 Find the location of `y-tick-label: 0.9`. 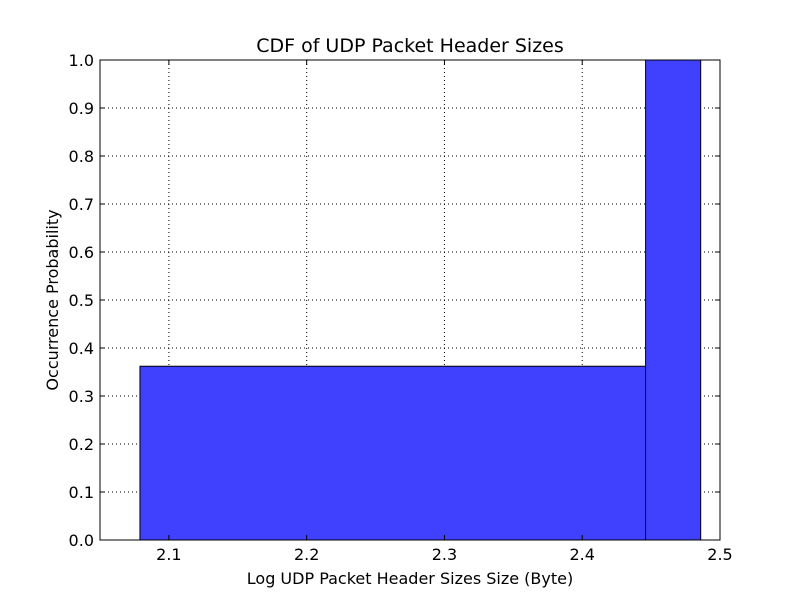

y-tick-label: 0.9 is located at coordinates (81, 108).